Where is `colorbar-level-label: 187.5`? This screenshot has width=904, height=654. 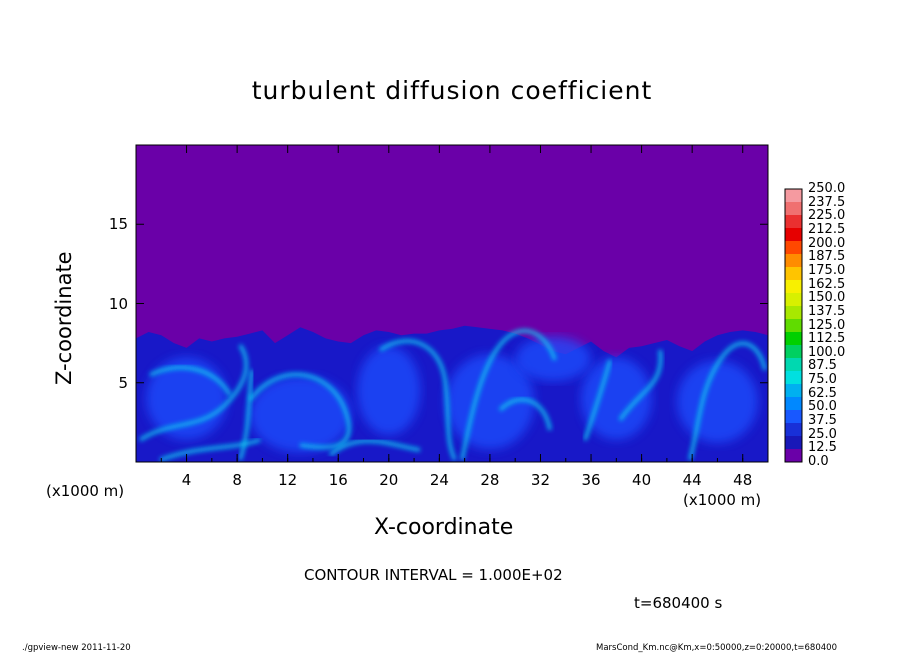 colorbar-level-label: 187.5 is located at coordinates (827, 257).